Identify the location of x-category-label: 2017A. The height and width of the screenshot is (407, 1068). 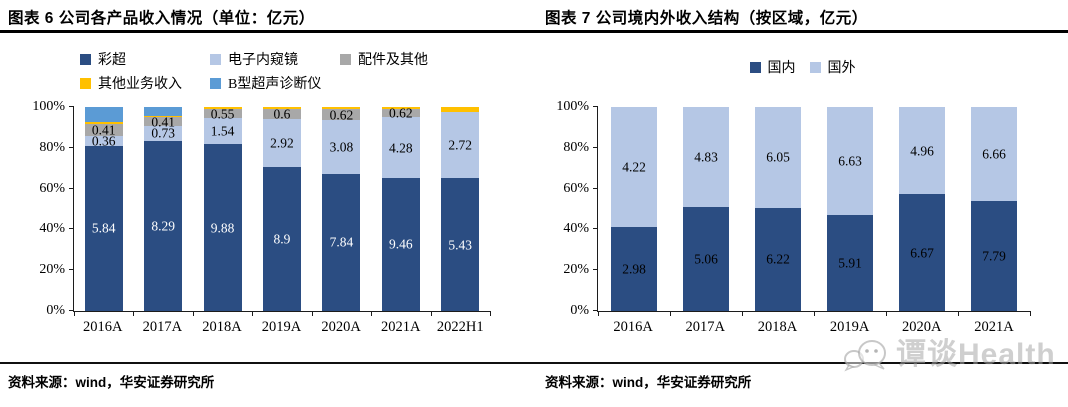
(162, 327).